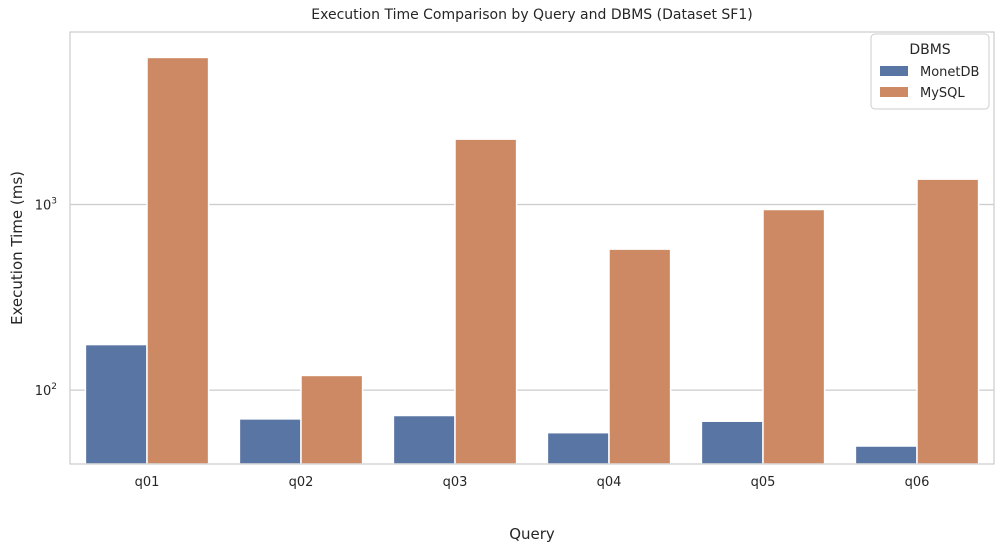 This screenshot has height=550, width=1008. What do you see at coordinates (794, 336) in the screenshot?
I see `bar-mysql-q05` at bounding box center [794, 336].